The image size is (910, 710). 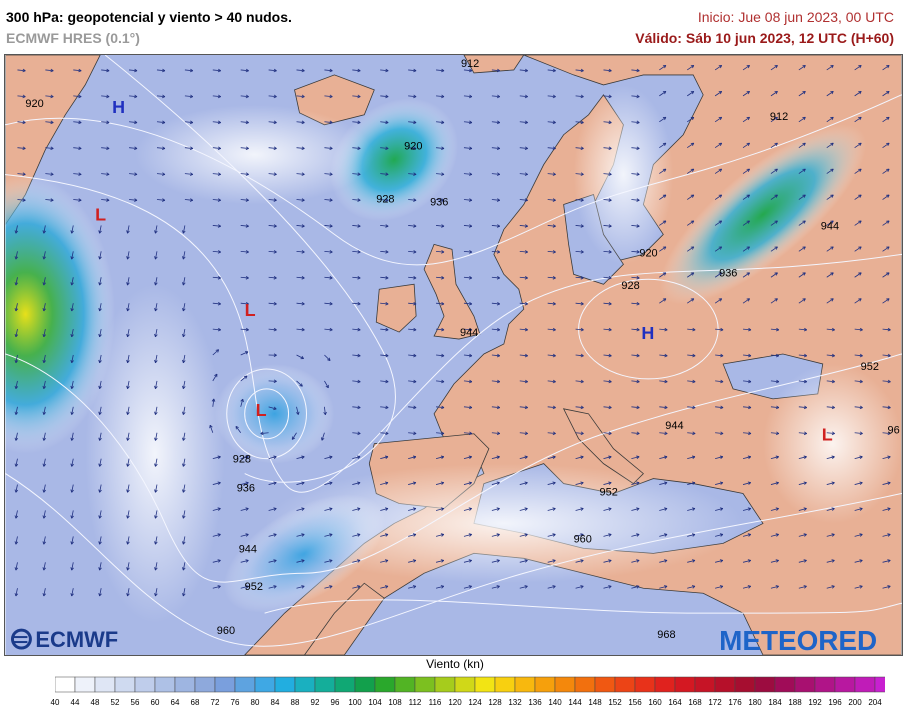 I want to click on colorbar-tick-label: 144, so click(x=575, y=702).